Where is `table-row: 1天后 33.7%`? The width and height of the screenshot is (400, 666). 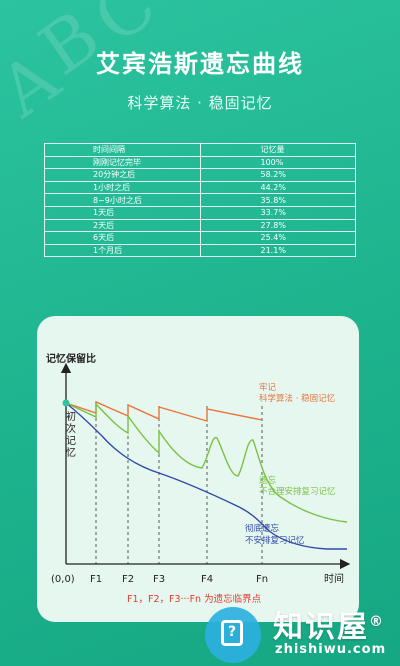
table-row: 1天后 33.7% is located at coordinates (200, 212).